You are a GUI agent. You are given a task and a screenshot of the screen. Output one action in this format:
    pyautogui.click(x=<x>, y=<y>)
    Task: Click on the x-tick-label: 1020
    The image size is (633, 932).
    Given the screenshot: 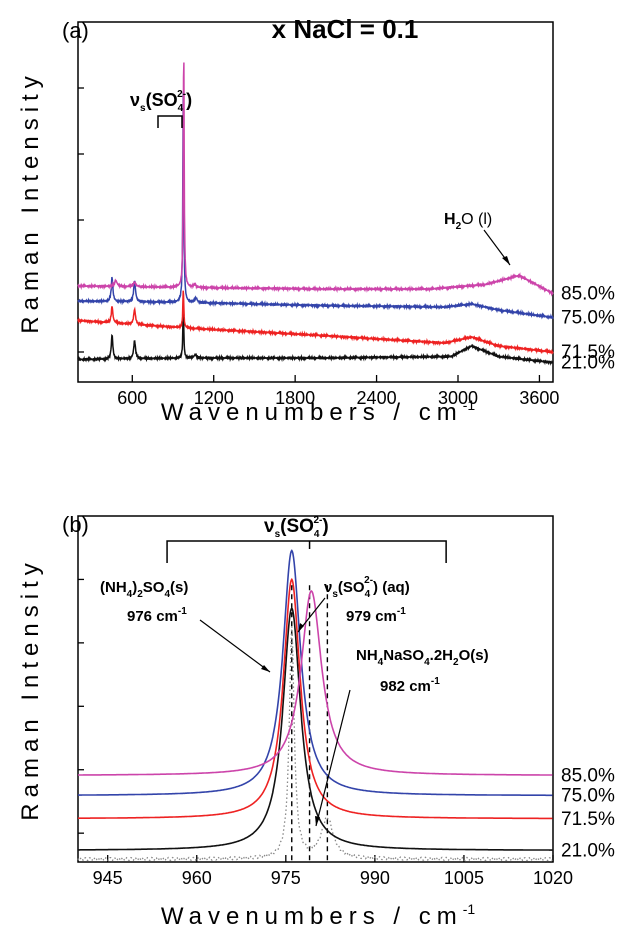 What is the action you would take?
    pyautogui.click(x=553, y=878)
    